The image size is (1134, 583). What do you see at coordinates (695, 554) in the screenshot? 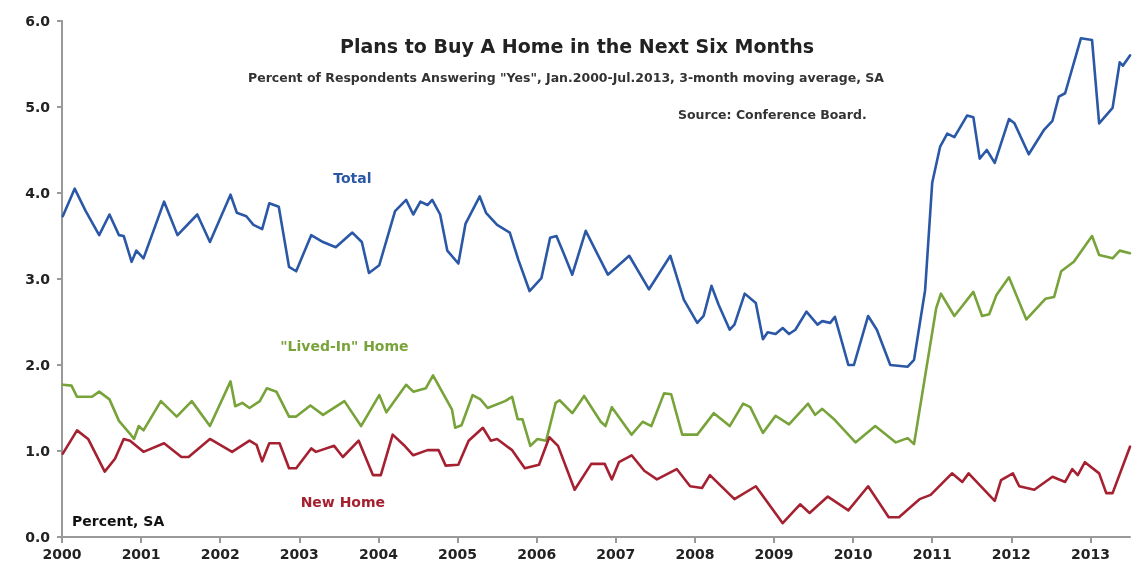
I see `x-tick-label: 2008` at bounding box center [695, 554].